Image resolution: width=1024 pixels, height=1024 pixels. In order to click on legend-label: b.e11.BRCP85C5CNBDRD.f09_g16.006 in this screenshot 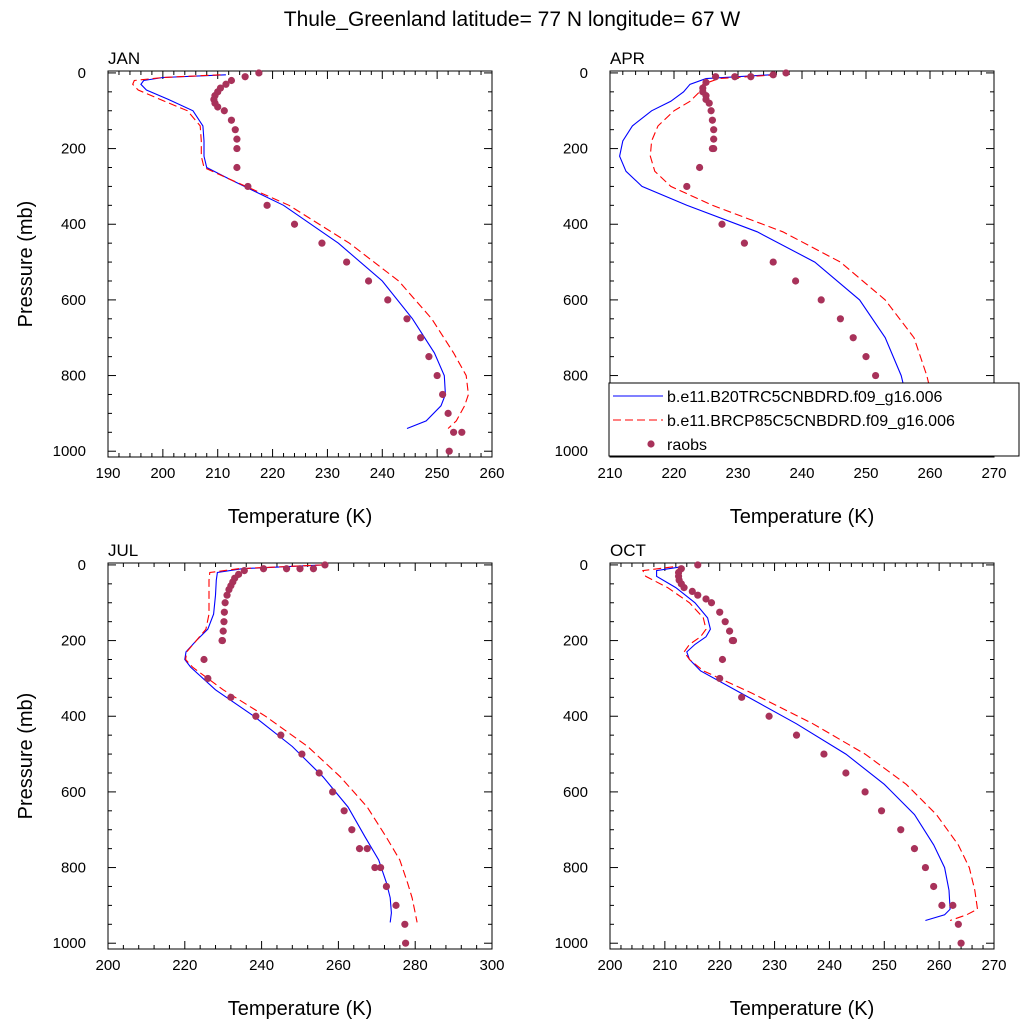, I will do `click(811, 421)`.